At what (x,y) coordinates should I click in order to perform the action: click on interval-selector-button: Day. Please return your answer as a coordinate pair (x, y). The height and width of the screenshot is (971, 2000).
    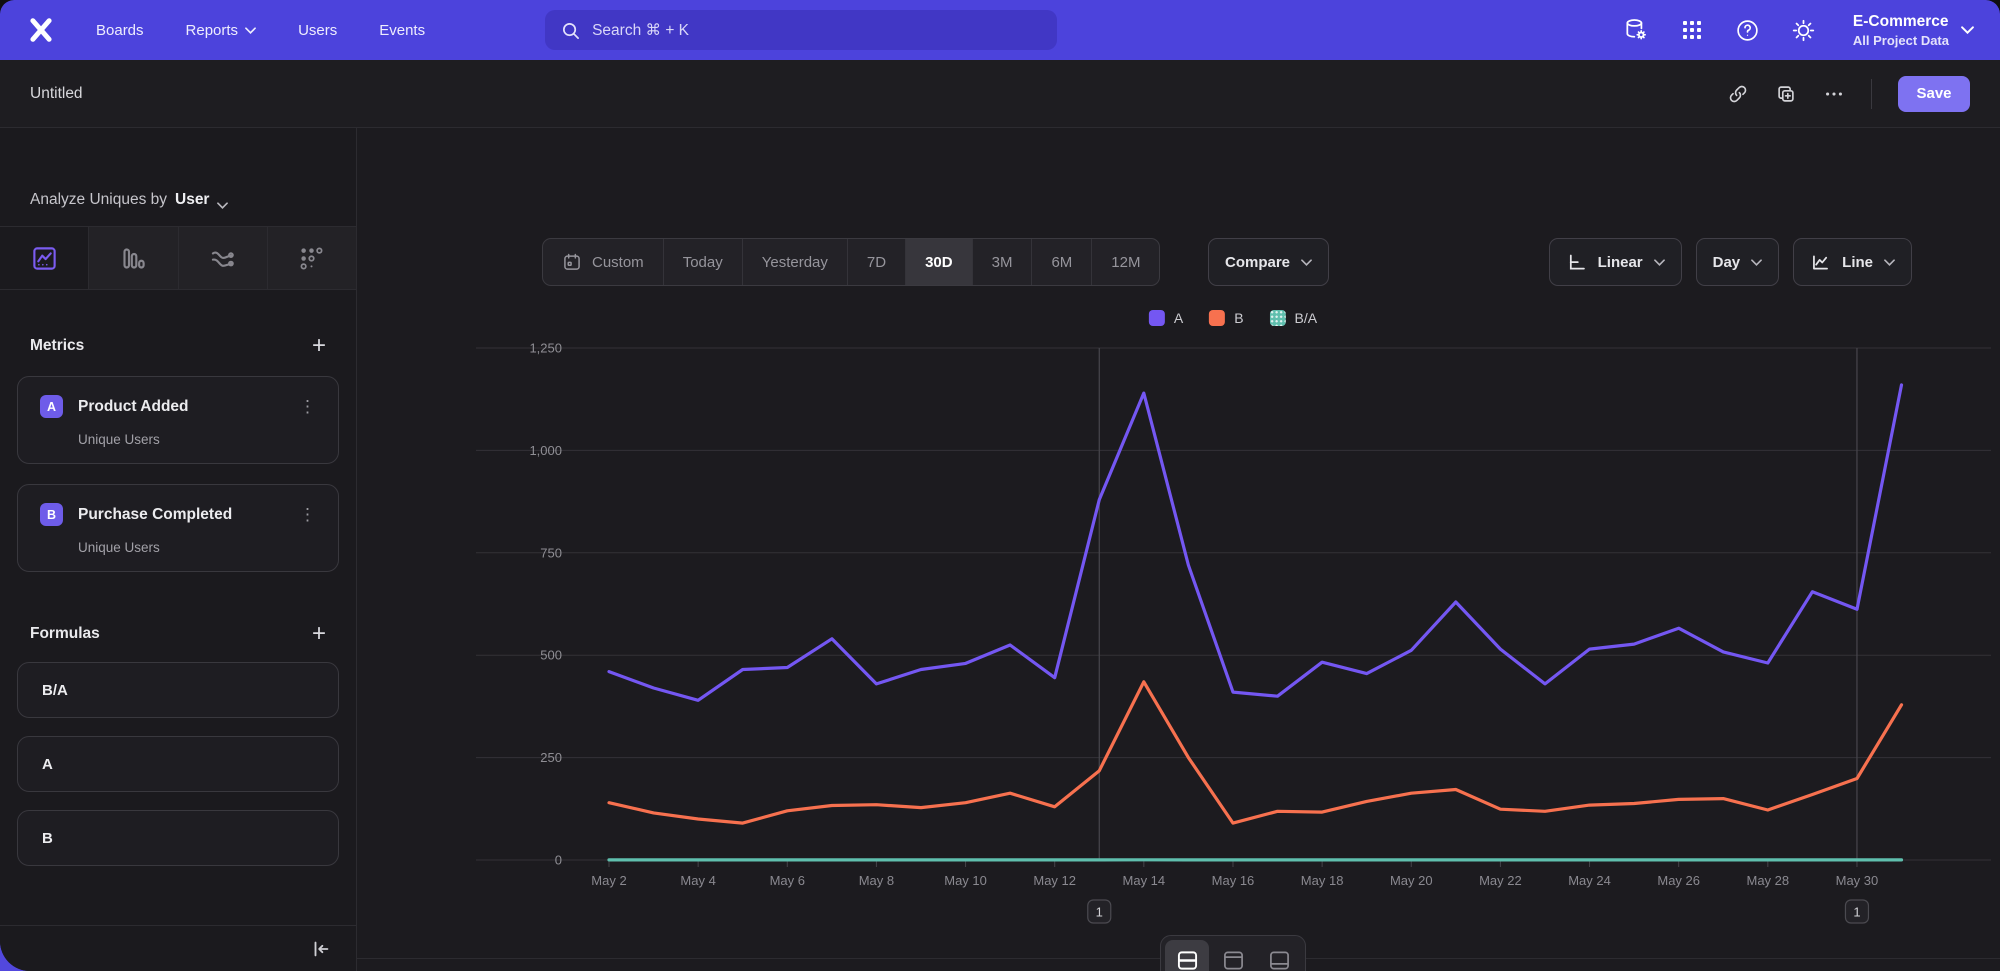
    Looking at the image, I should click on (1737, 262).